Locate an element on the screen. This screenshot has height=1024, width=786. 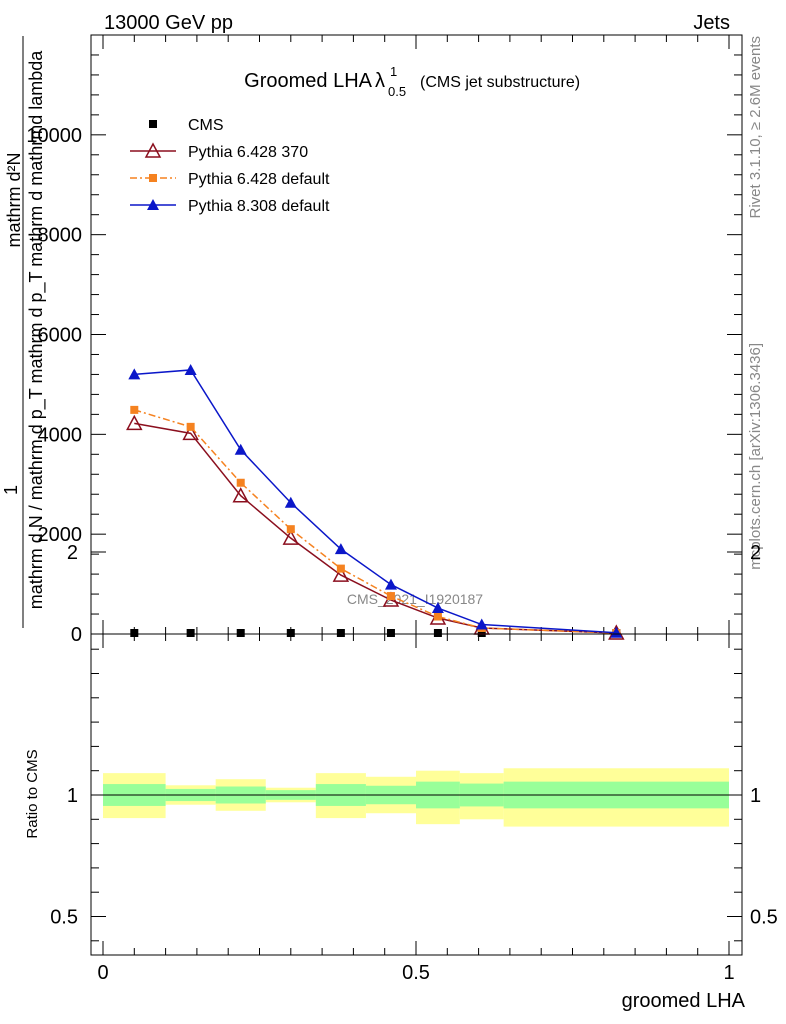
ylabel-top: 1 is located at coordinates (11, 490).